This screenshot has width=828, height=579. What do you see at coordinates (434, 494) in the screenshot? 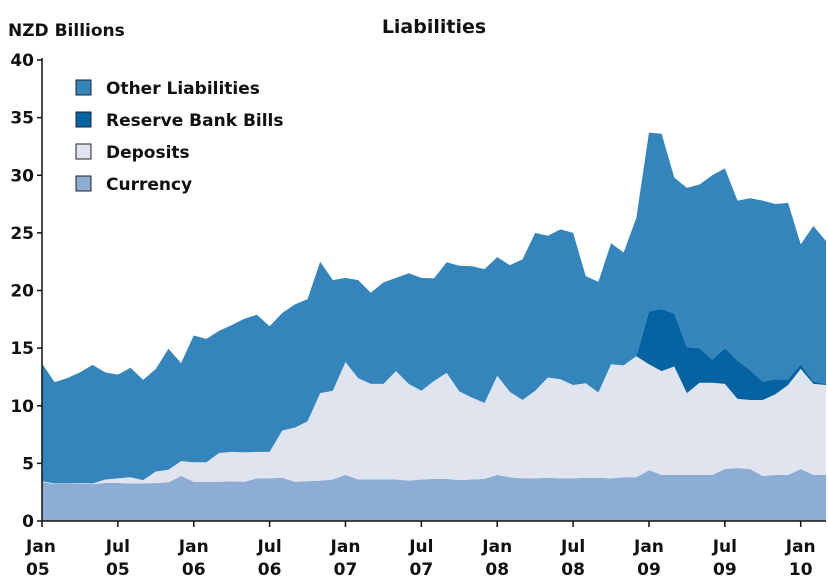
I see `area-currency` at bounding box center [434, 494].